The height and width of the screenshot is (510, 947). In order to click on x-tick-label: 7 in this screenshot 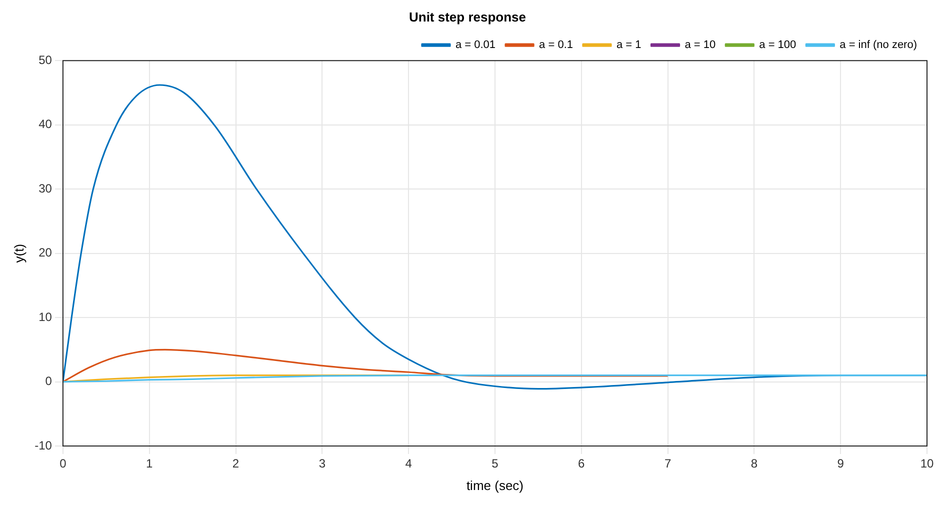, I will do `click(668, 463)`.